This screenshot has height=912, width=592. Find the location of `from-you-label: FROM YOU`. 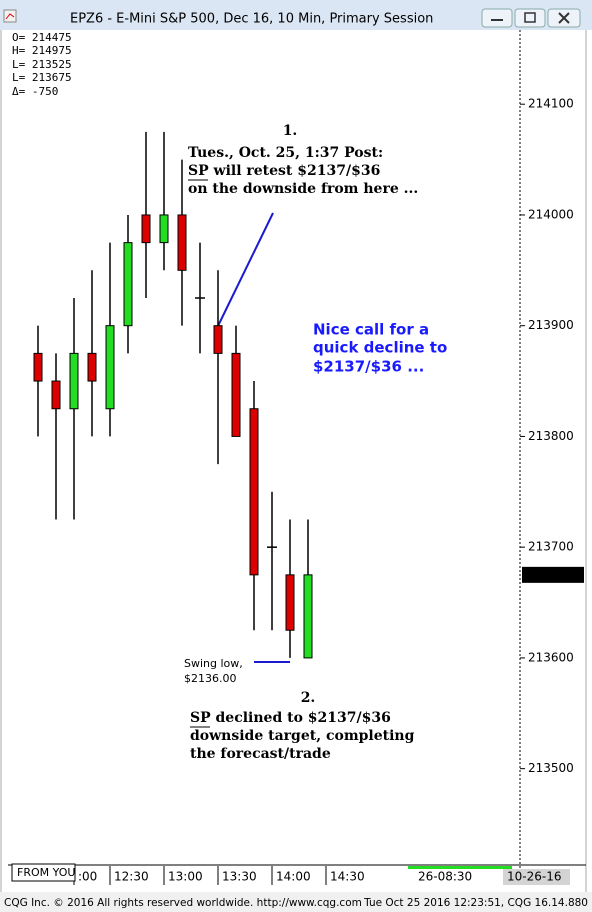

from-you-label: FROM YOU is located at coordinates (46, 872).